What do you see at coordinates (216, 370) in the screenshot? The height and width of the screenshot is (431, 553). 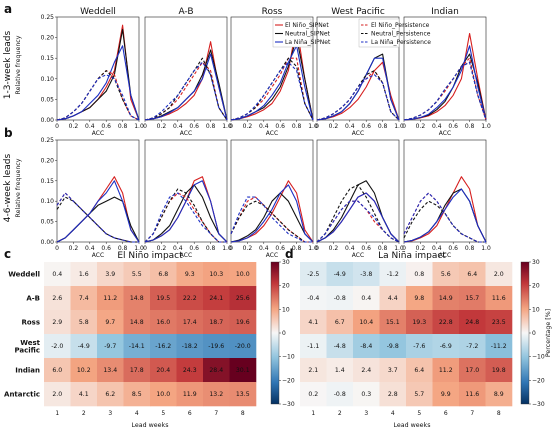 I see `heatmap-cell-value: 28.4` at bounding box center [216, 370].